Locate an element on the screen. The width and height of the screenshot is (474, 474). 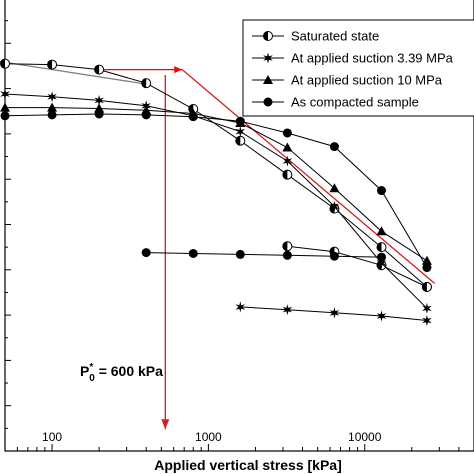
p0-annotation: P* 0 = 600 kPa is located at coordinates (121, 373).